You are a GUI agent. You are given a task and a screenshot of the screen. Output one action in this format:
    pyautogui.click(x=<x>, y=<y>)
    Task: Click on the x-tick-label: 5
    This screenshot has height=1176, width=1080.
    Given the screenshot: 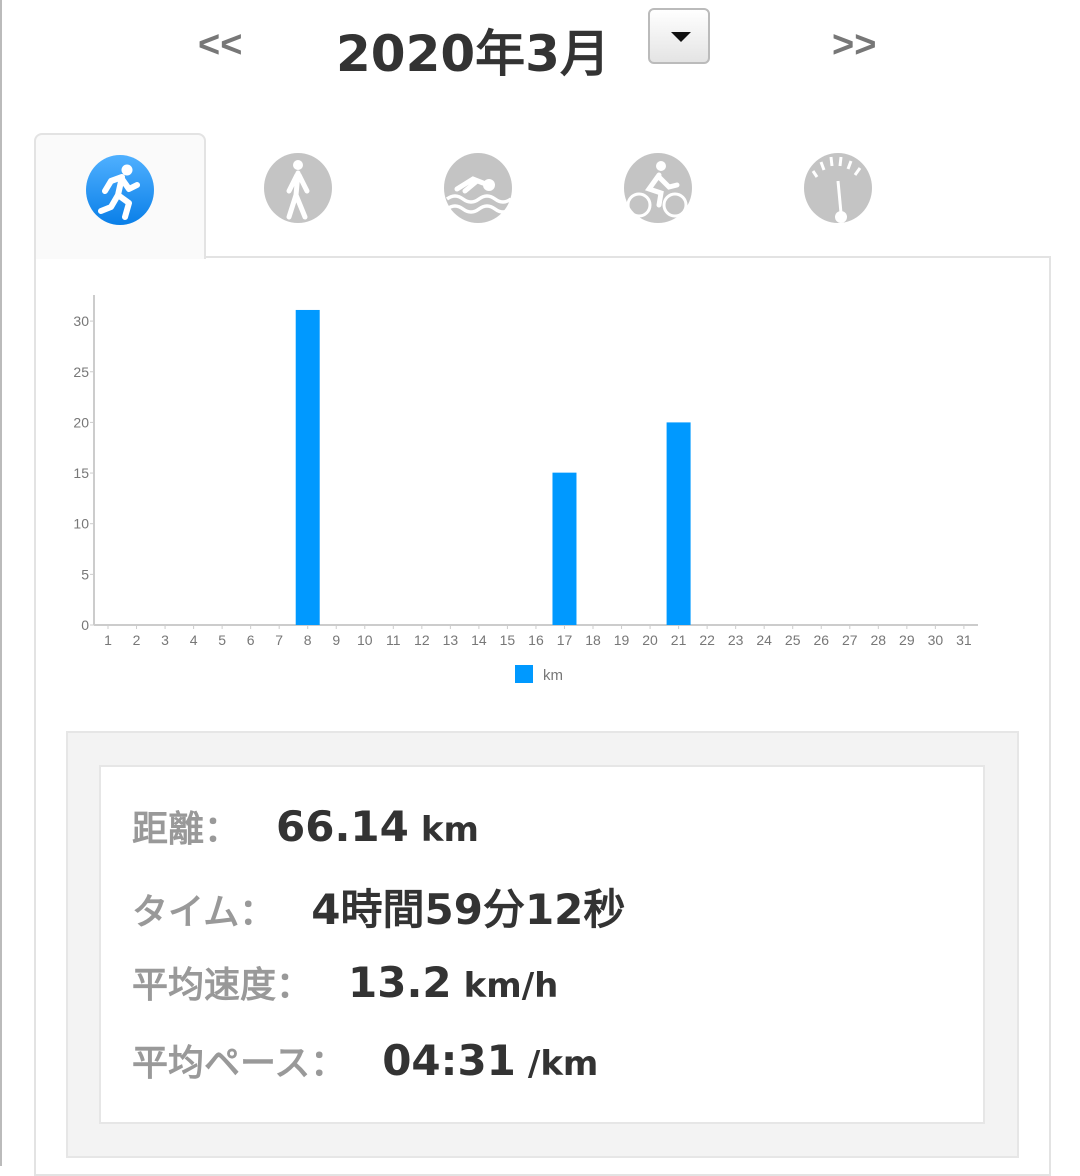 What is the action you would take?
    pyautogui.click(x=222, y=640)
    